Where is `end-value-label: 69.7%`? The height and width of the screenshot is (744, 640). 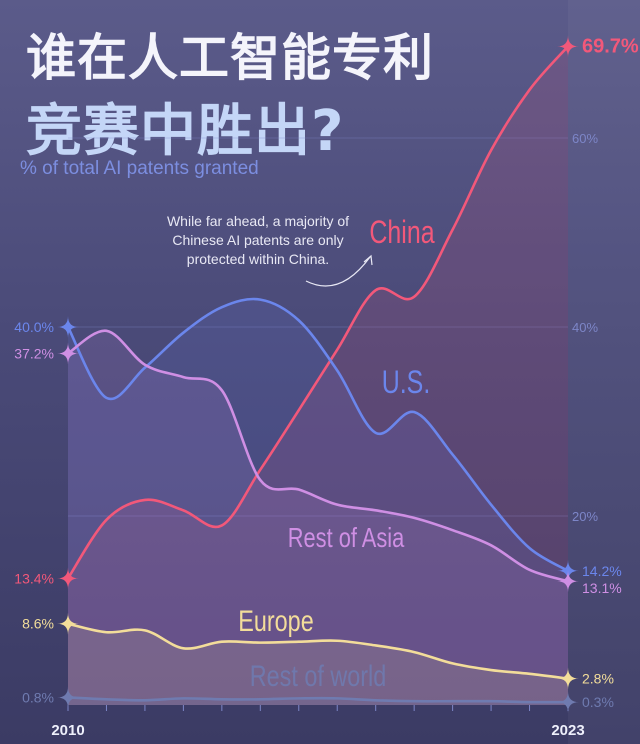 end-value-label: 69.7% is located at coordinates (610, 46).